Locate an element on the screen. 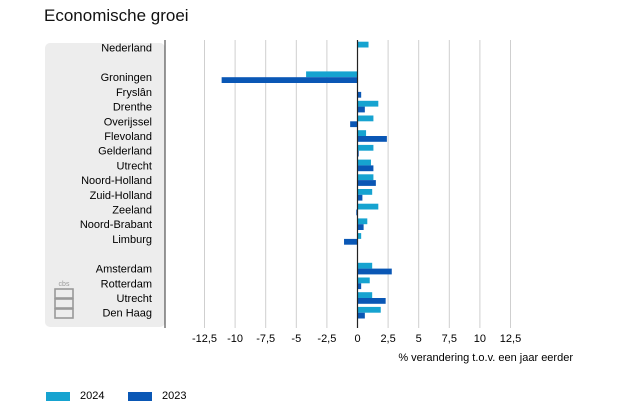 The image size is (626, 417). x-tick-label: -2,5 is located at coordinates (326, 339).